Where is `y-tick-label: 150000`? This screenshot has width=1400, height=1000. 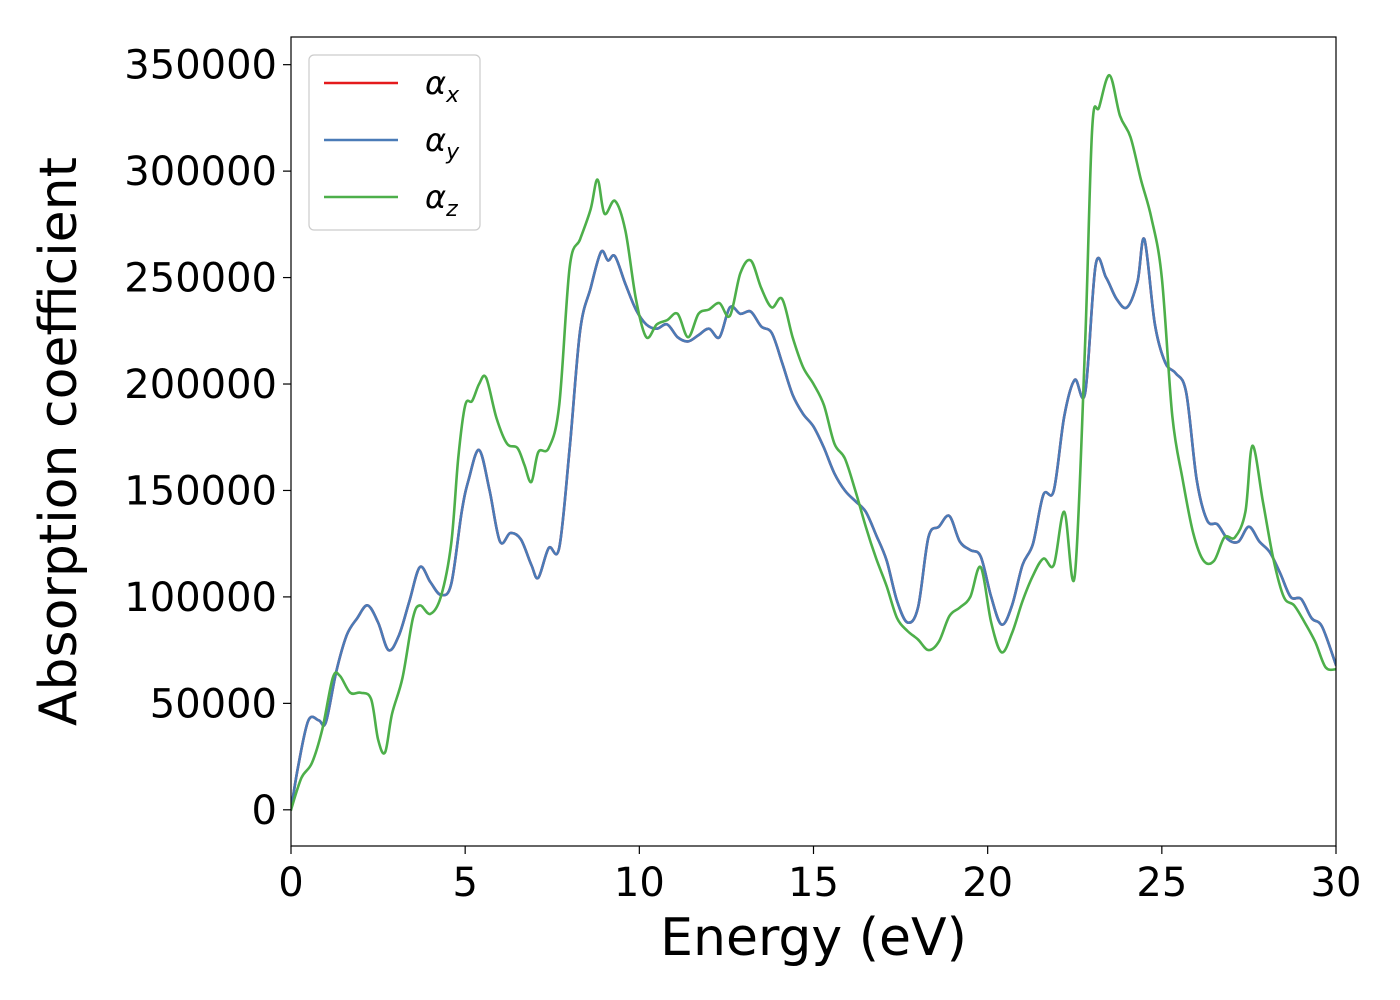 y-tick-label: 150000 is located at coordinates (200, 491).